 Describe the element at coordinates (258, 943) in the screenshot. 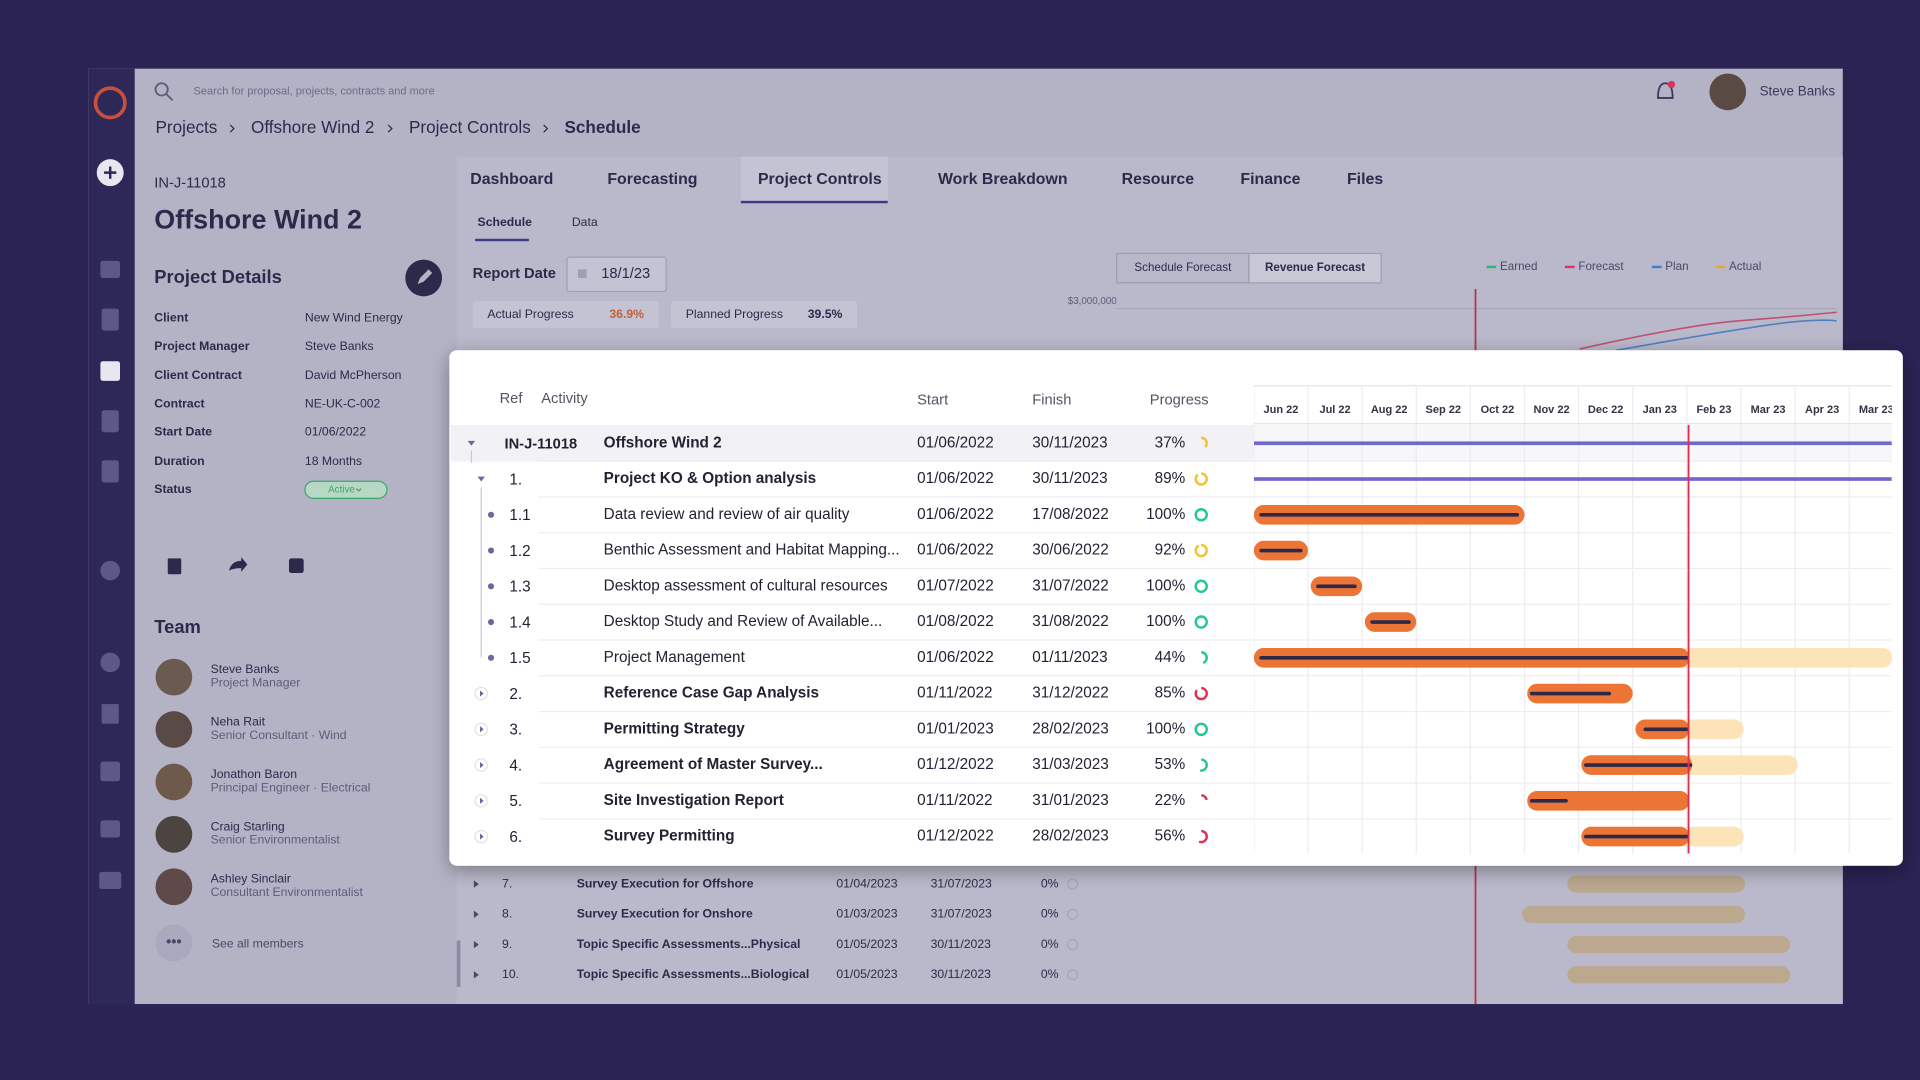

I see `see-all-members: See all members` at that location.